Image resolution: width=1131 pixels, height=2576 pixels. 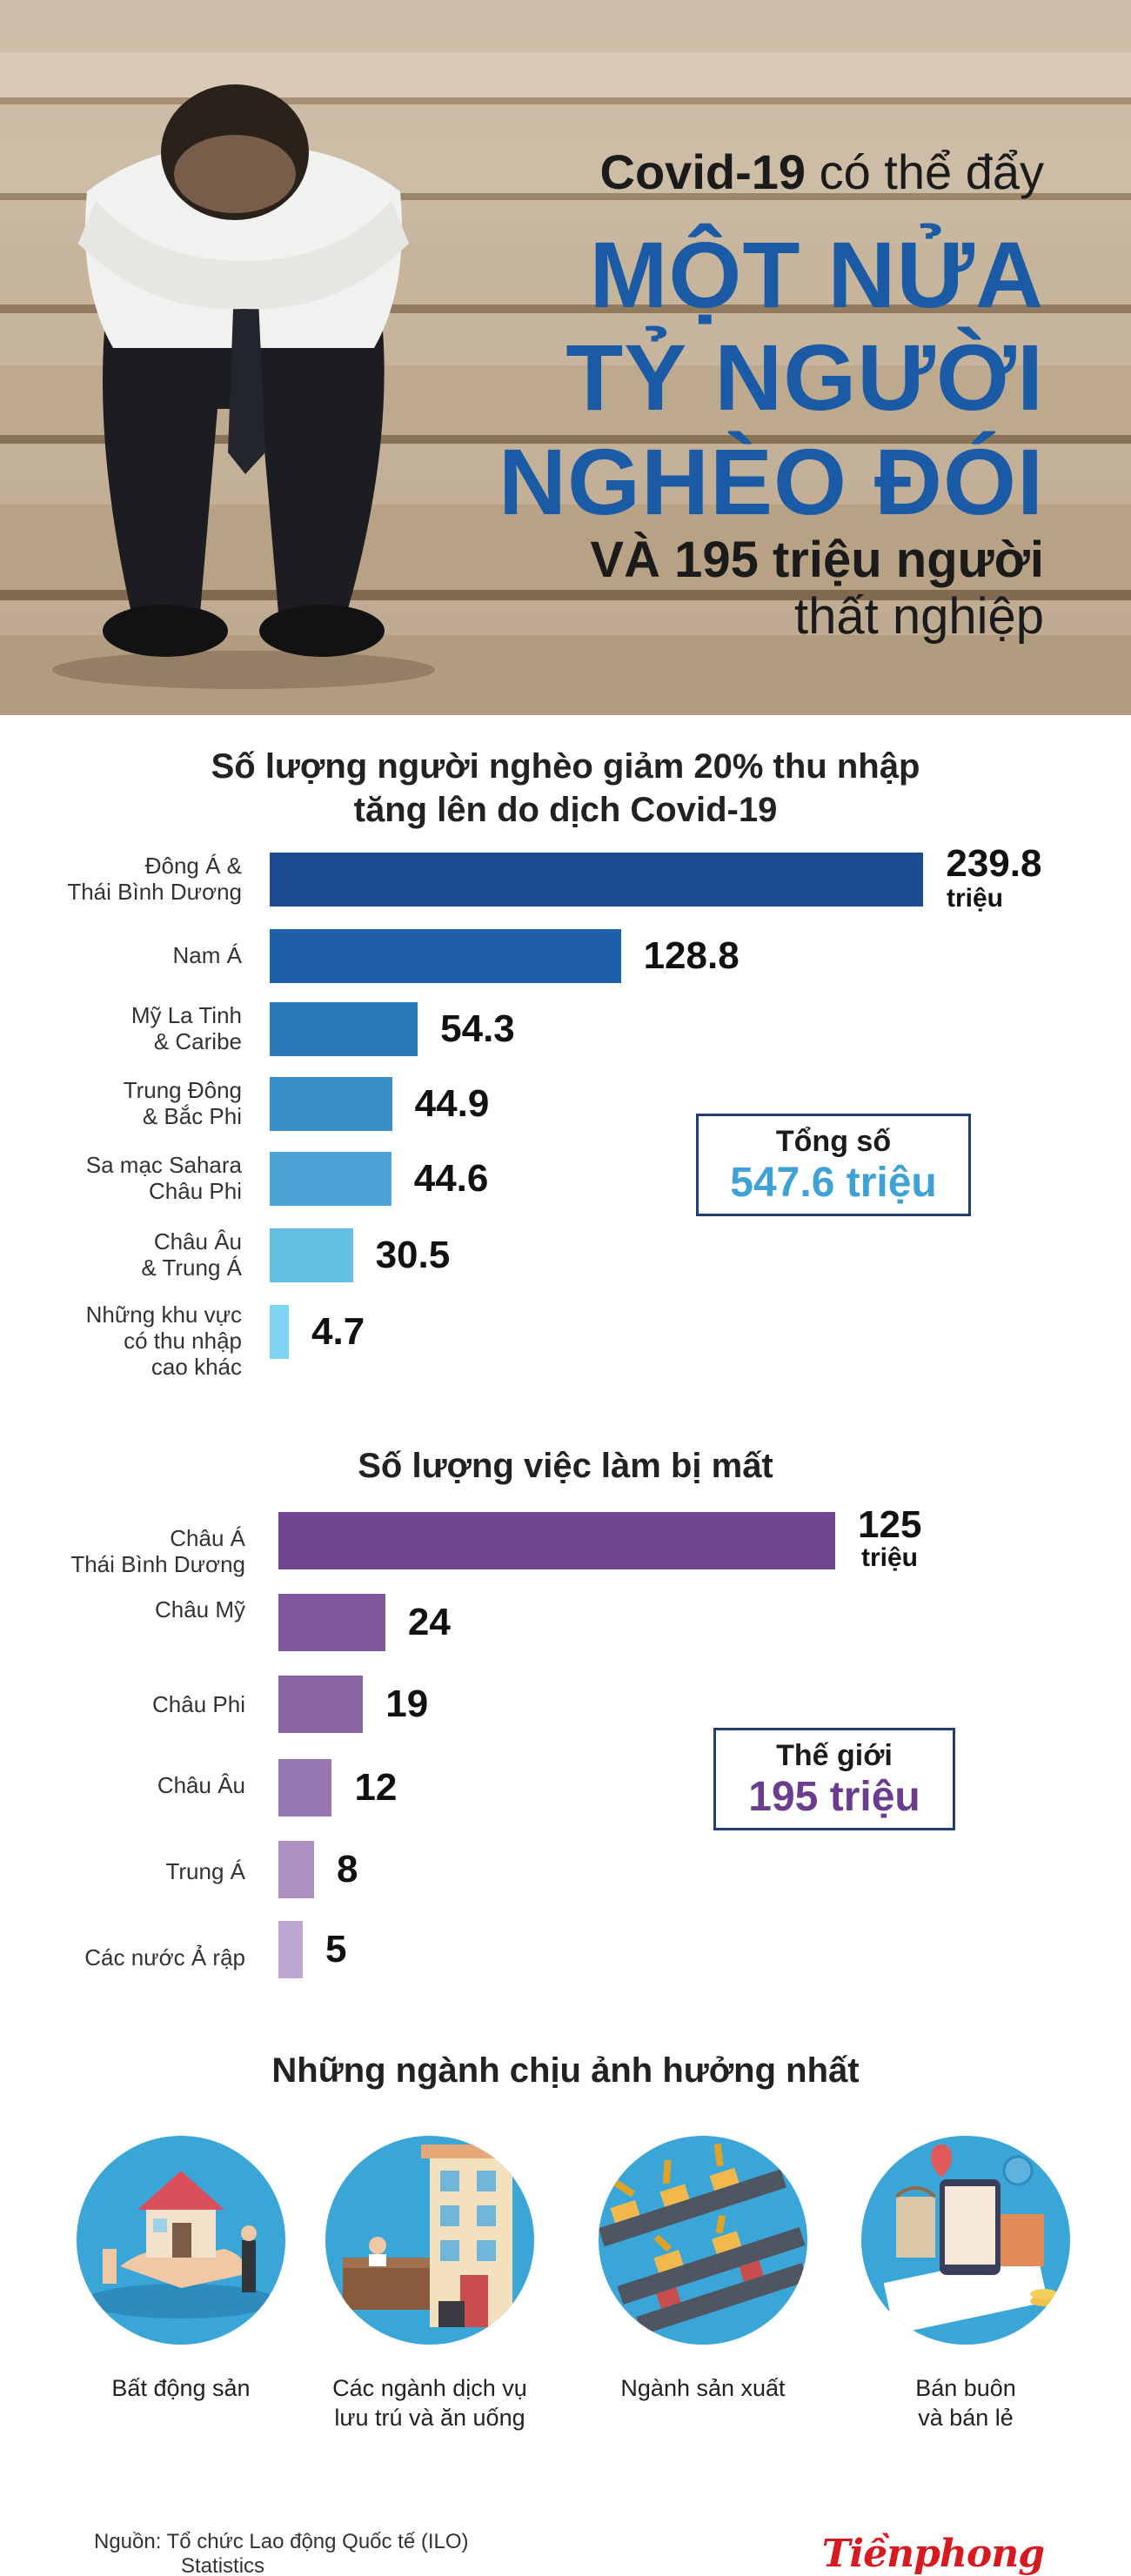 What do you see at coordinates (771, 481) in the screenshot?
I see `hero-headline-line-4: NGHÈO ĐÓI` at bounding box center [771, 481].